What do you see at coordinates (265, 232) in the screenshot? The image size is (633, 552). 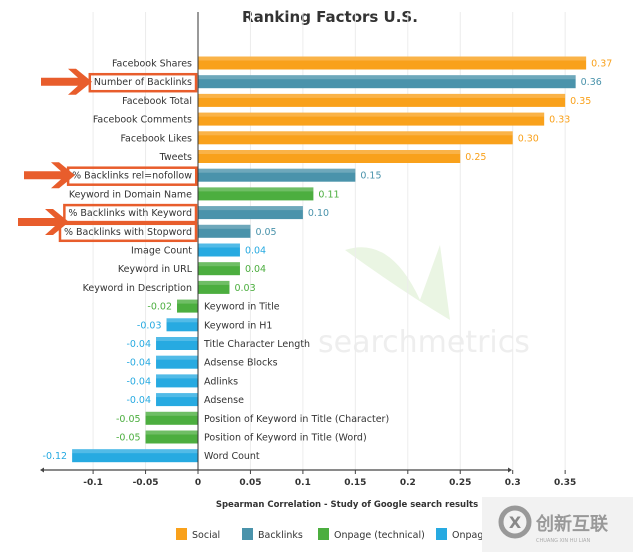 I see `value-label: 0.05` at bounding box center [265, 232].